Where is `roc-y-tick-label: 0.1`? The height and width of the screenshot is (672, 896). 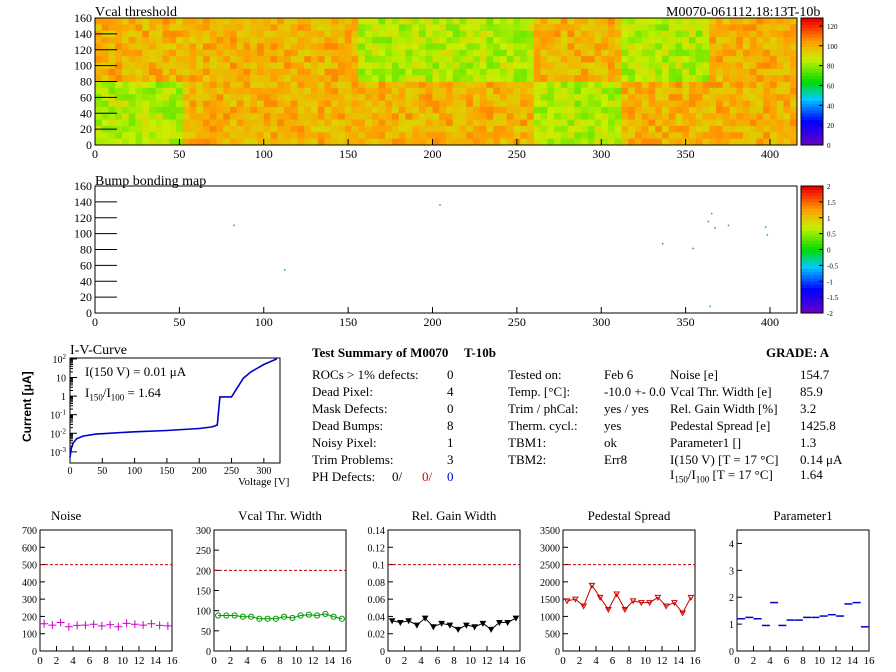
roc-y-tick-label: 0.1 is located at coordinates (379, 566).